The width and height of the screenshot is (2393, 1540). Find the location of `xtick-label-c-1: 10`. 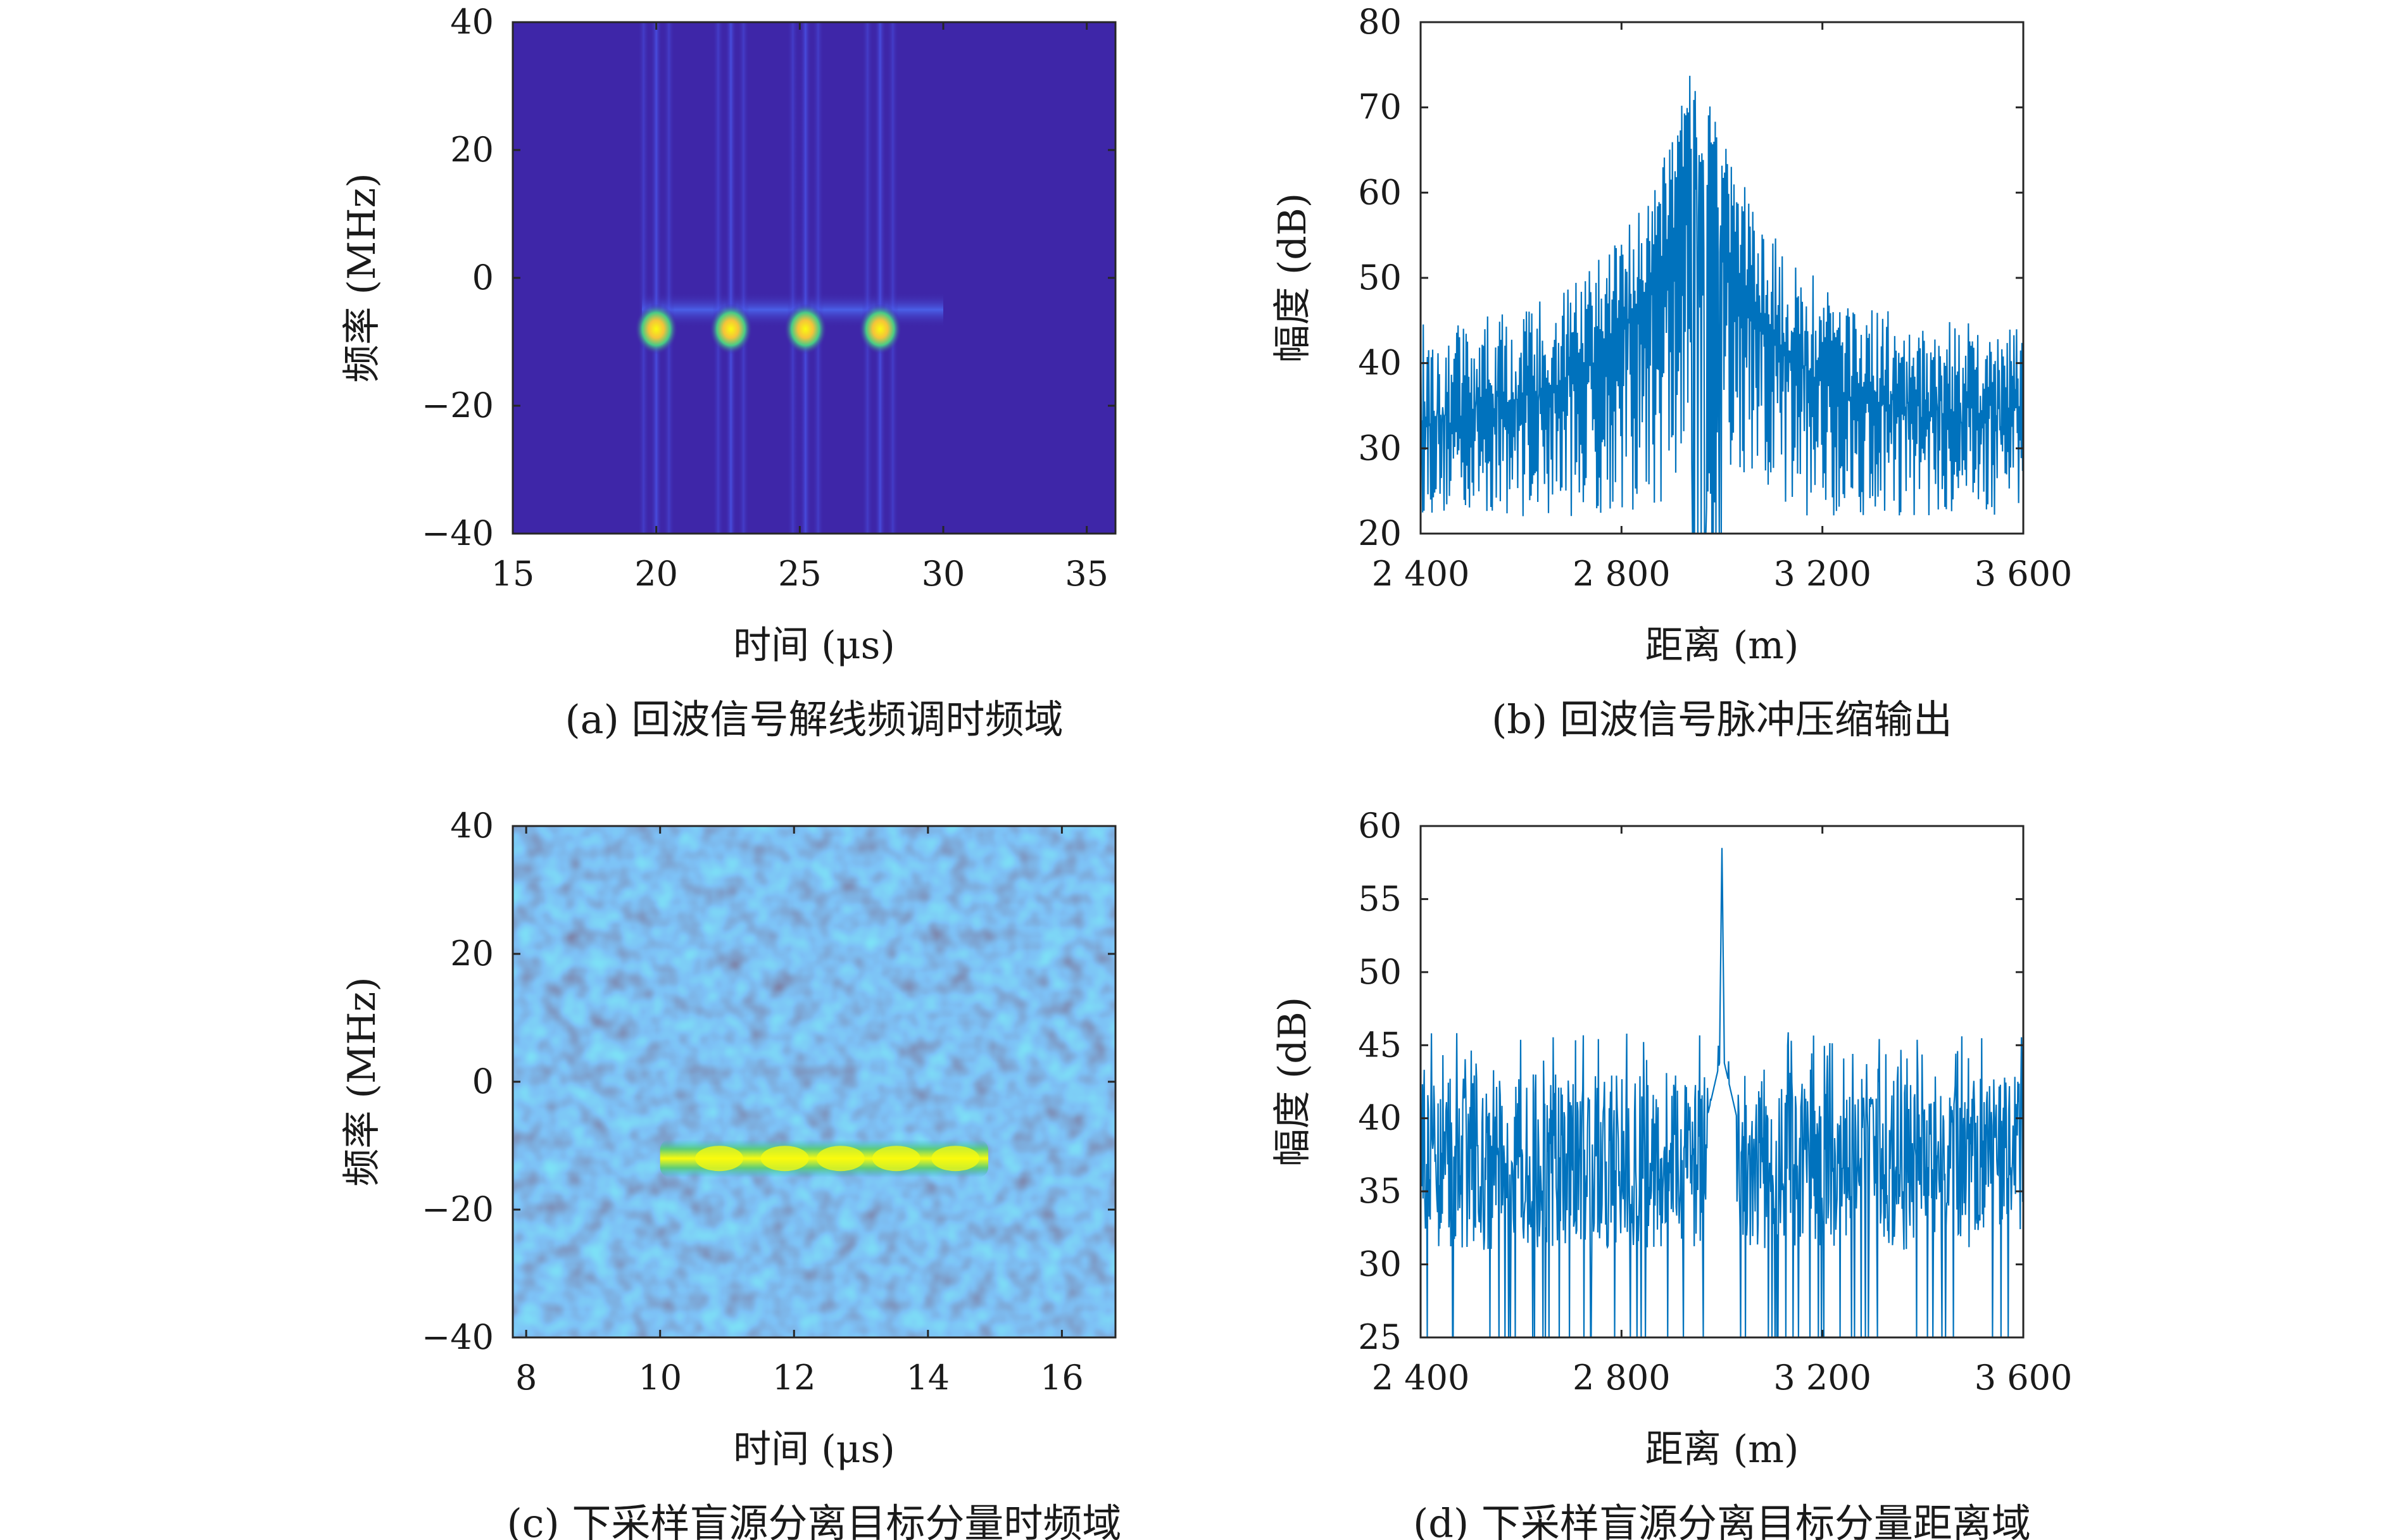

xtick-label-c-1: 10 is located at coordinates (660, 1378).